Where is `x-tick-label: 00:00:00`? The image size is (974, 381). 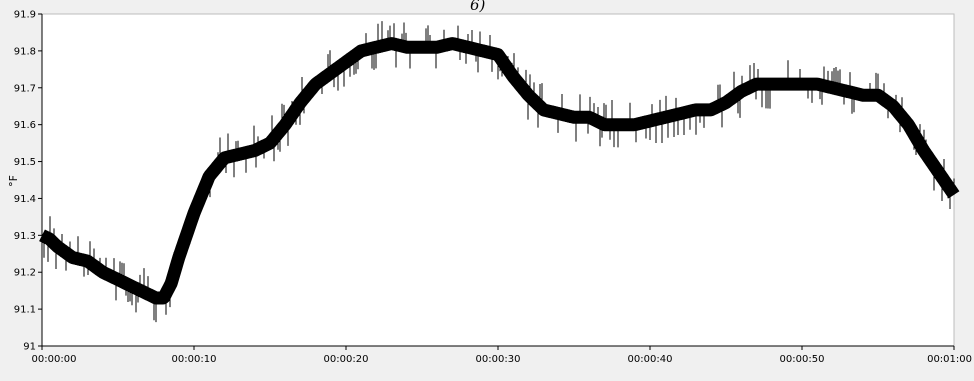 x-tick-label: 00:00:00 is located at coordinates (54, 359).